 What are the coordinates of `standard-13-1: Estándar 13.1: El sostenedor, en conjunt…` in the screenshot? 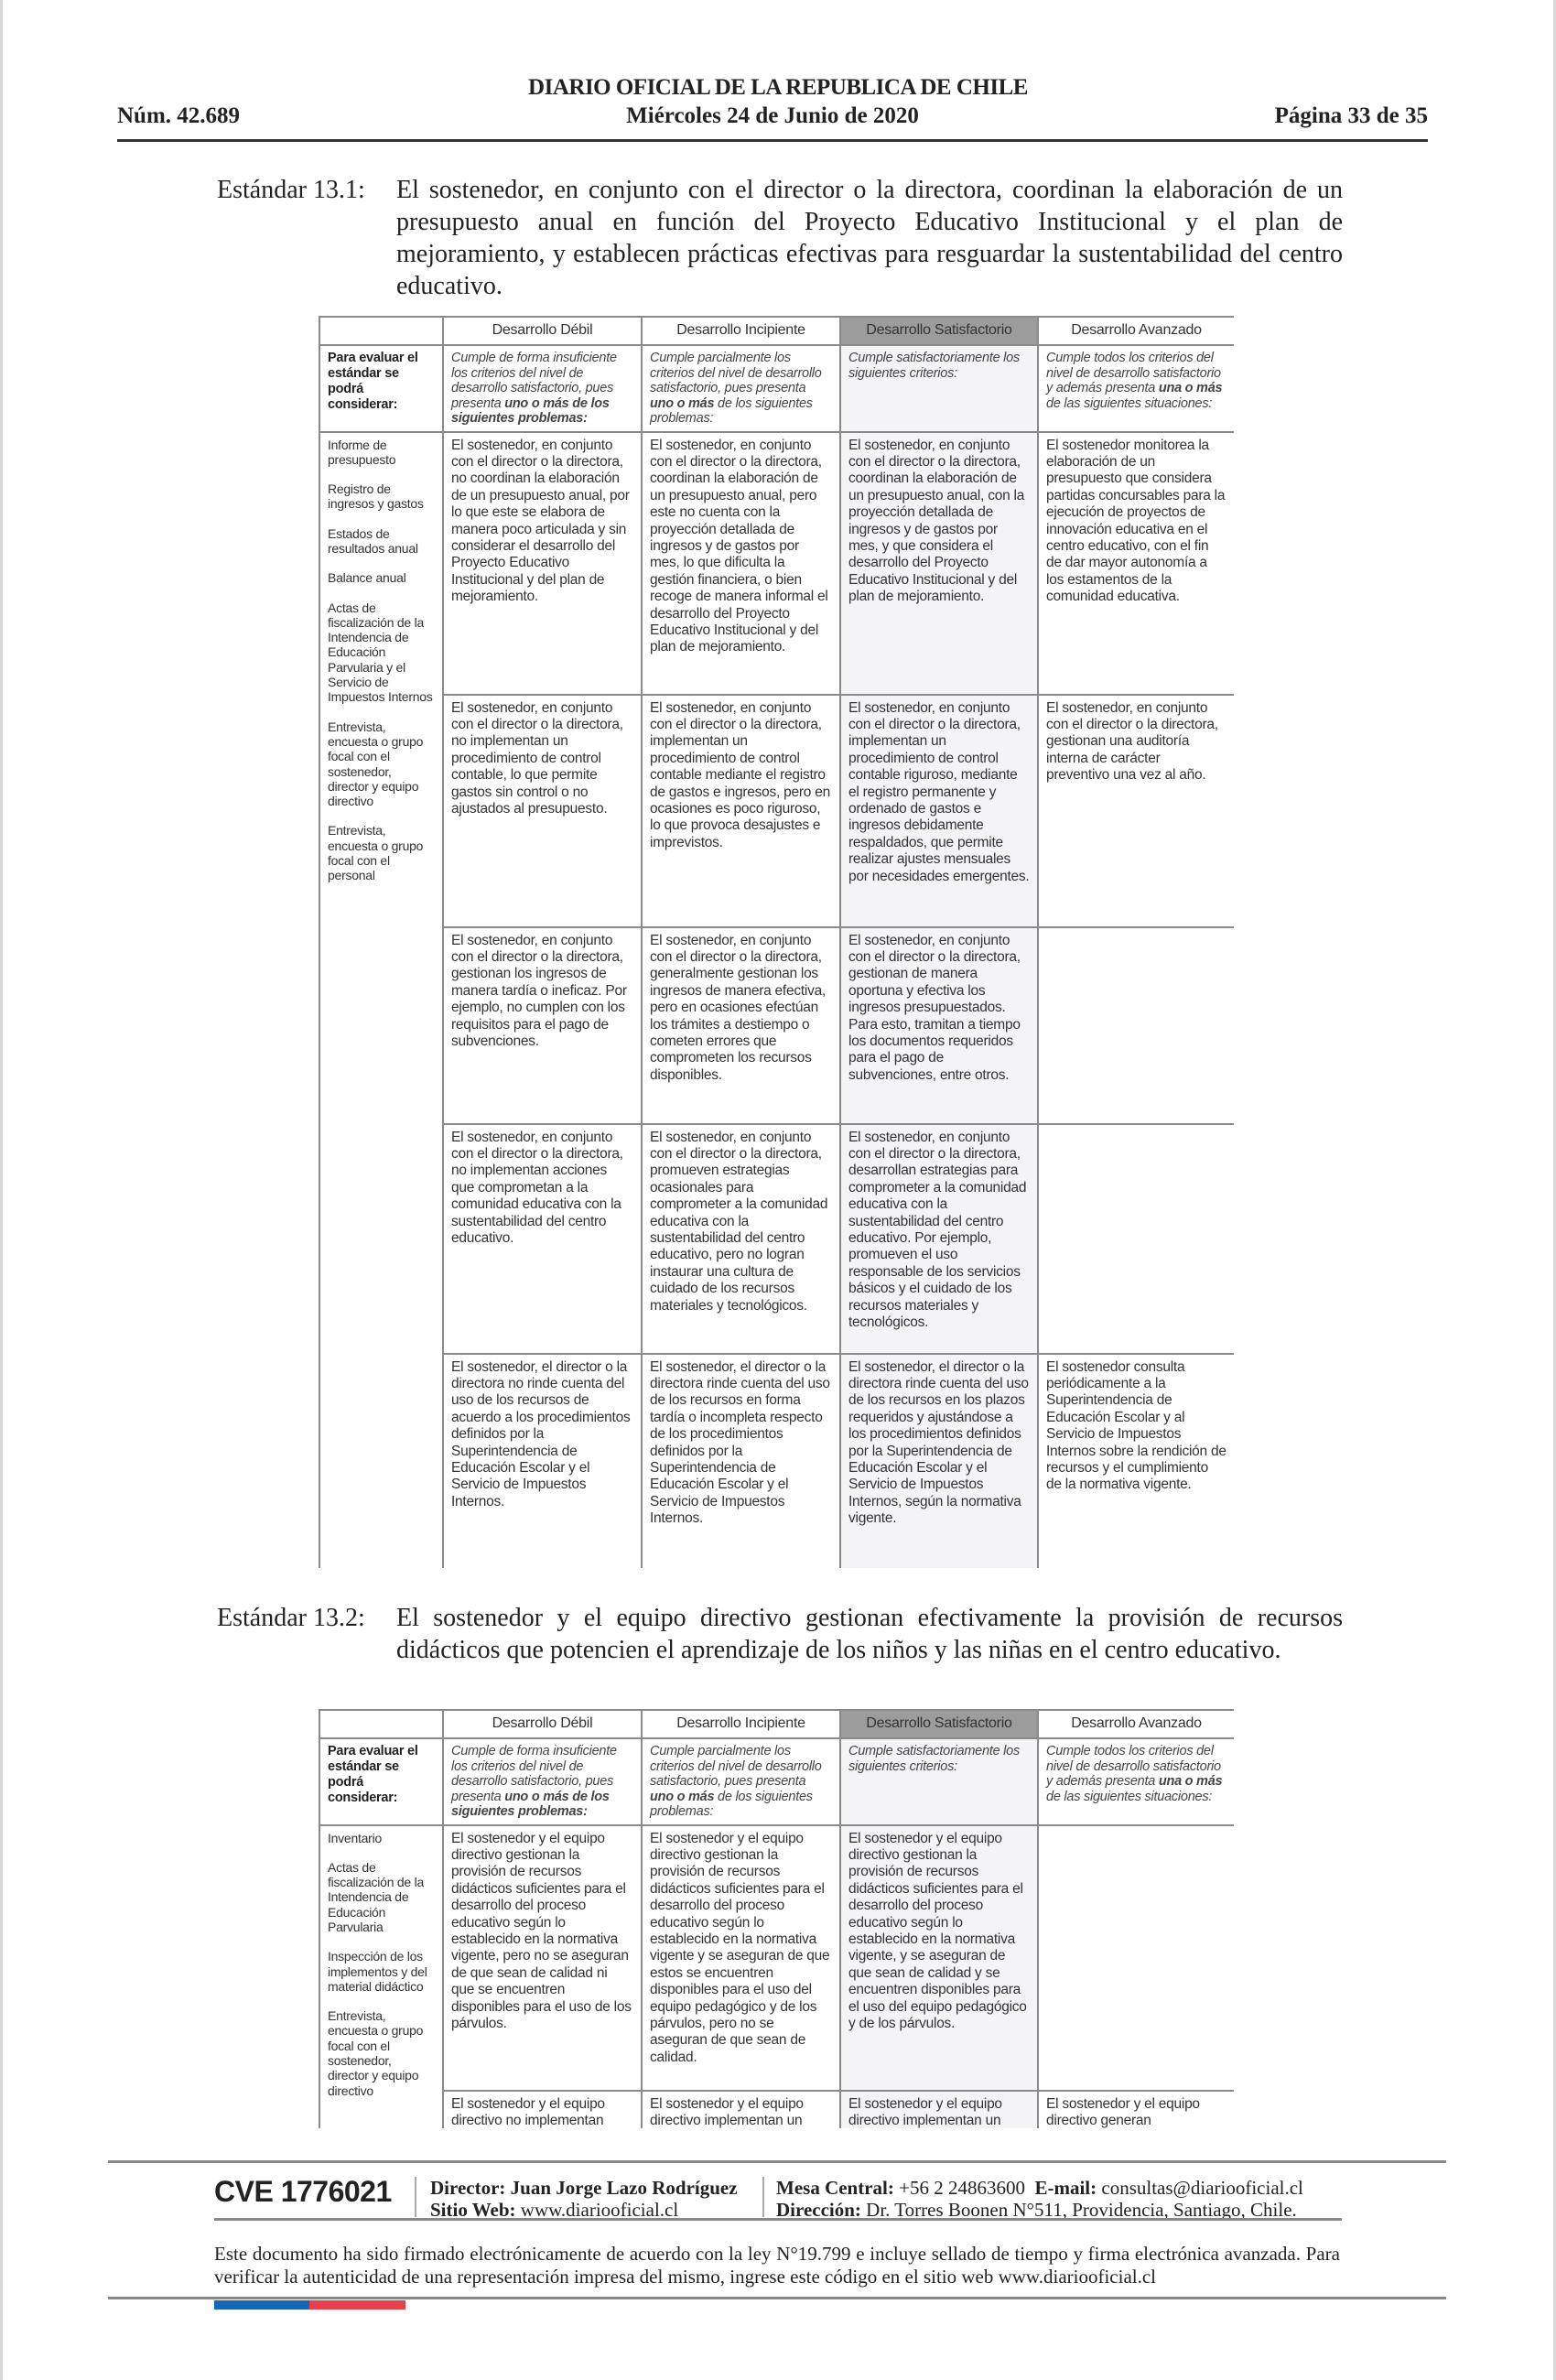 It's located at (780, 238).